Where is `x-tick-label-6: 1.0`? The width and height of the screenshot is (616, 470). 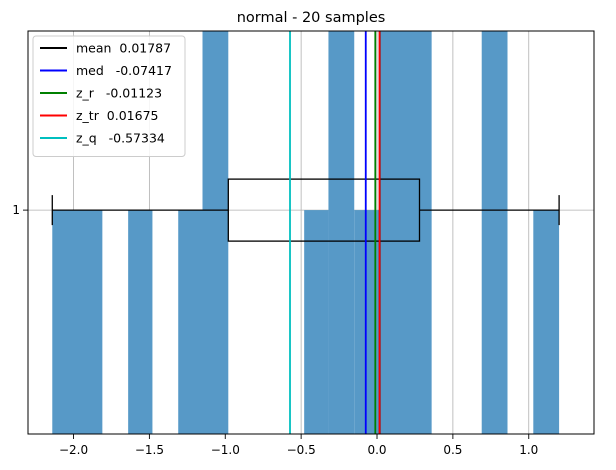
x-tick-label-6: 1.0 is located at coordinates (528, 450).